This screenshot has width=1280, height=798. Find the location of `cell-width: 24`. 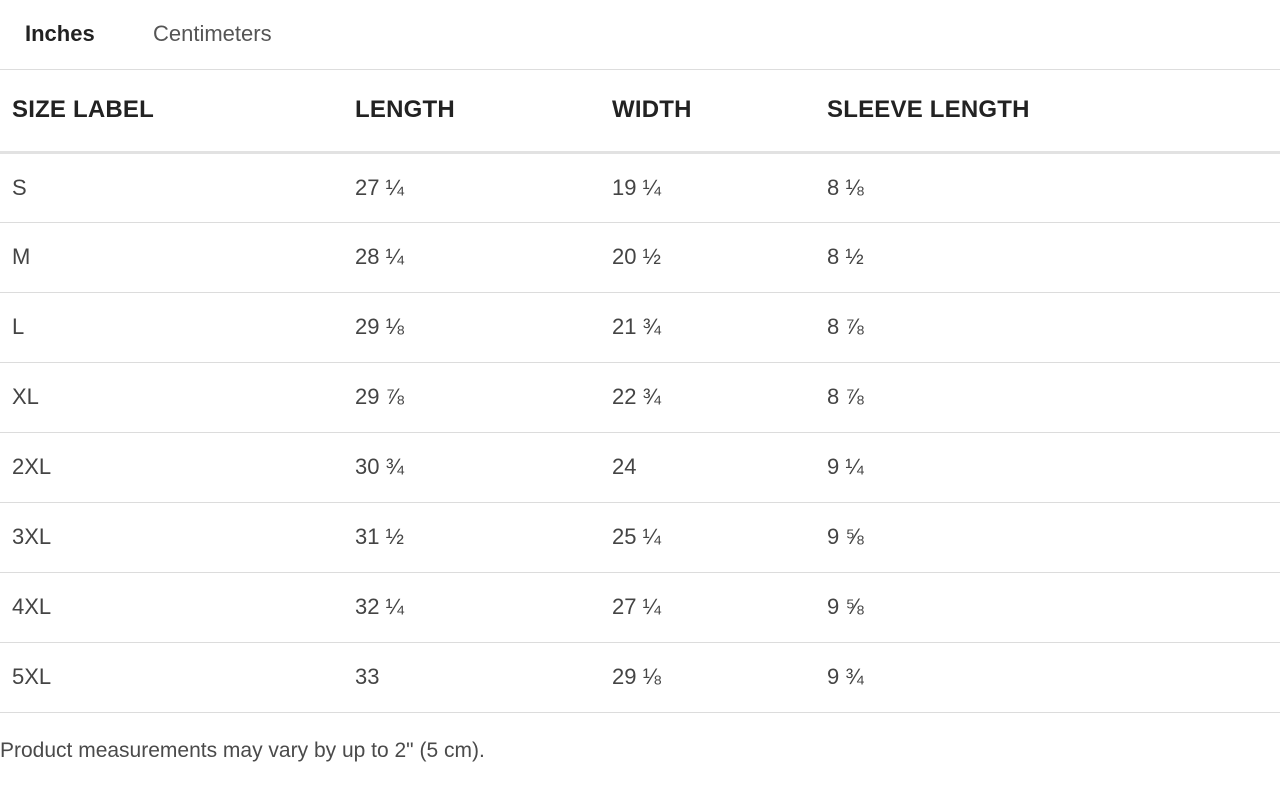

cell-width: 24 is located at coordinates (707, 467).